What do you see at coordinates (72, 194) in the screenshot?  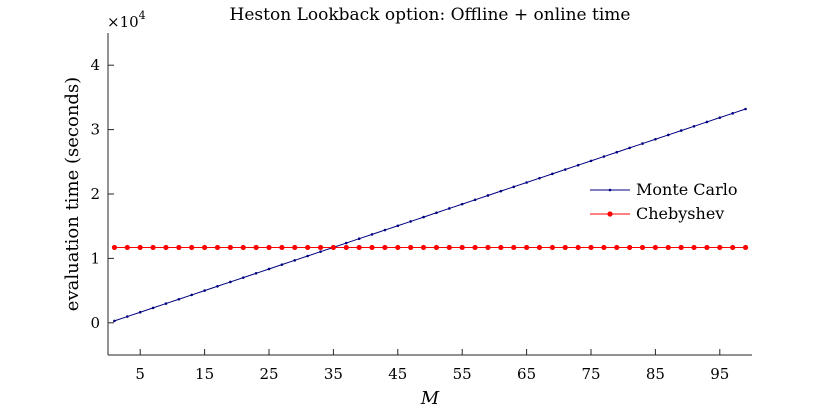 I see `y-axis-label: evaluation time (seconds)` at bounding box center [72, 194].